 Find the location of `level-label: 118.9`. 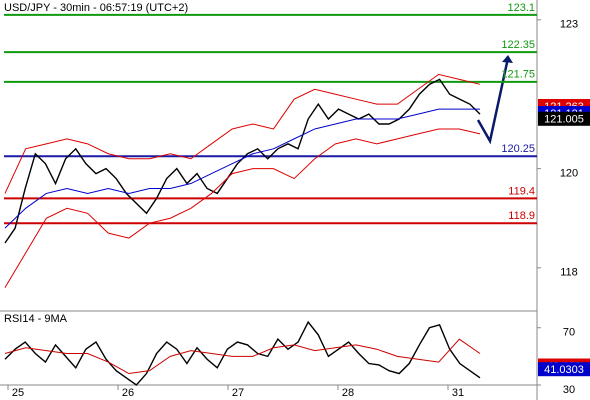

level-label: 118.9 is located at coordinates (521, 216).